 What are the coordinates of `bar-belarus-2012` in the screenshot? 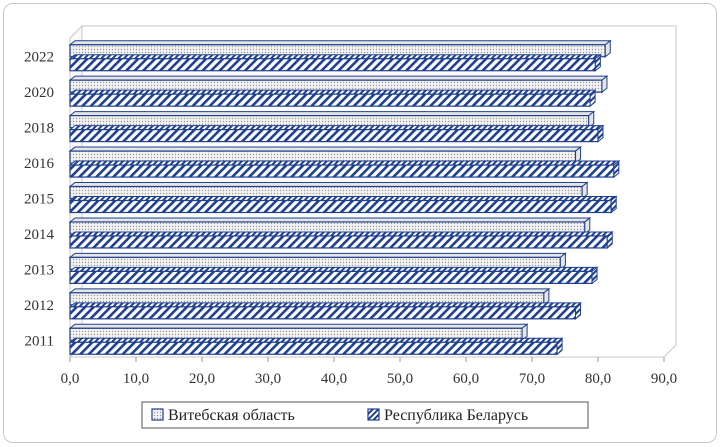 It's located at (323, 313).